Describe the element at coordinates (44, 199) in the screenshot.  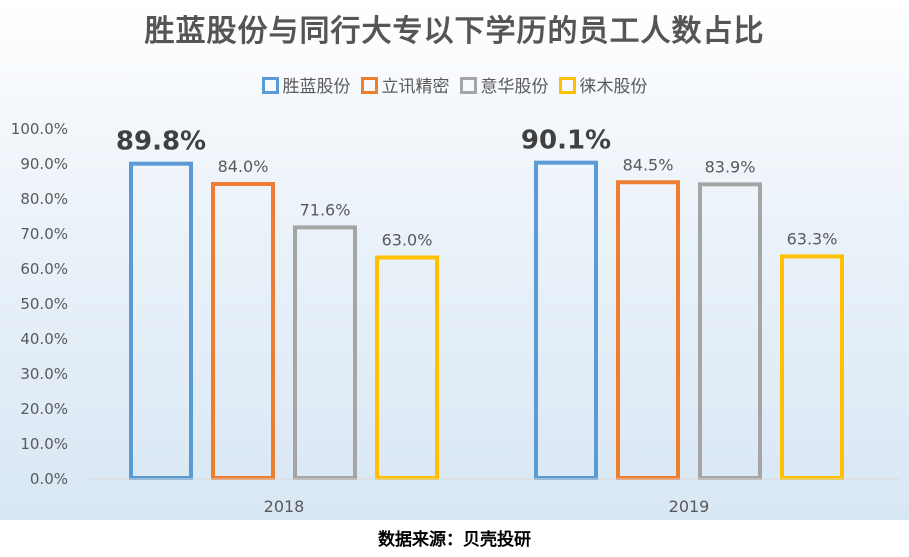
I see `y-tick-label: 80.0%` at that location.